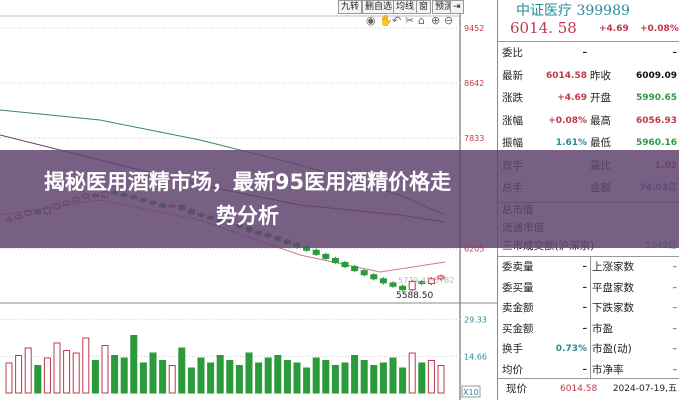 The width and height of the screenshot is (679, 400). What do you see at coordinates (397, 20) in the screenshot?
I see `undo-icon: ↶` at bounding box center [397, 20].